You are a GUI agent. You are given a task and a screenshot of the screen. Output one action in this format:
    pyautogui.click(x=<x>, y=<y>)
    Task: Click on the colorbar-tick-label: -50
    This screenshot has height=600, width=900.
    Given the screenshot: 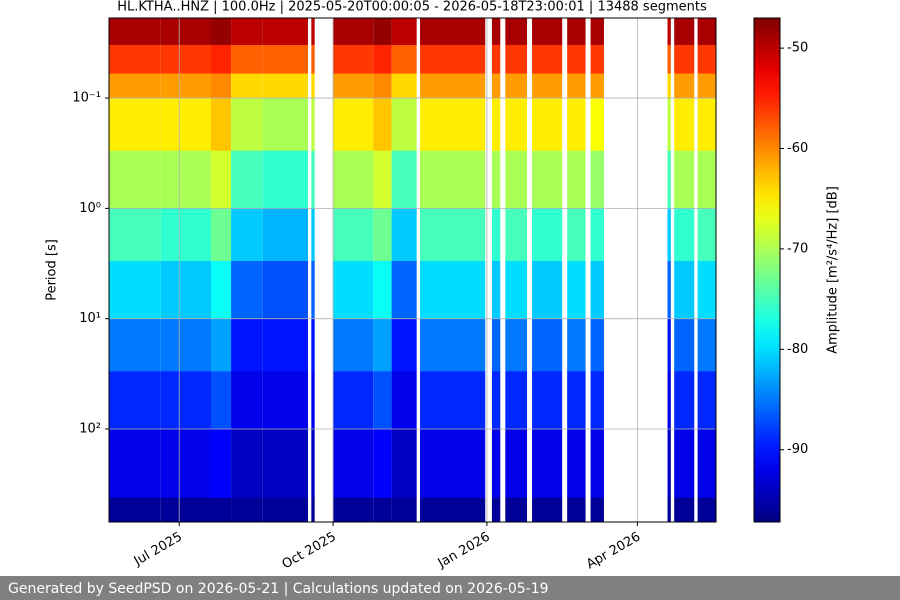 What is the action you would take?
    pyautogui.click(x=797, y=48)
    